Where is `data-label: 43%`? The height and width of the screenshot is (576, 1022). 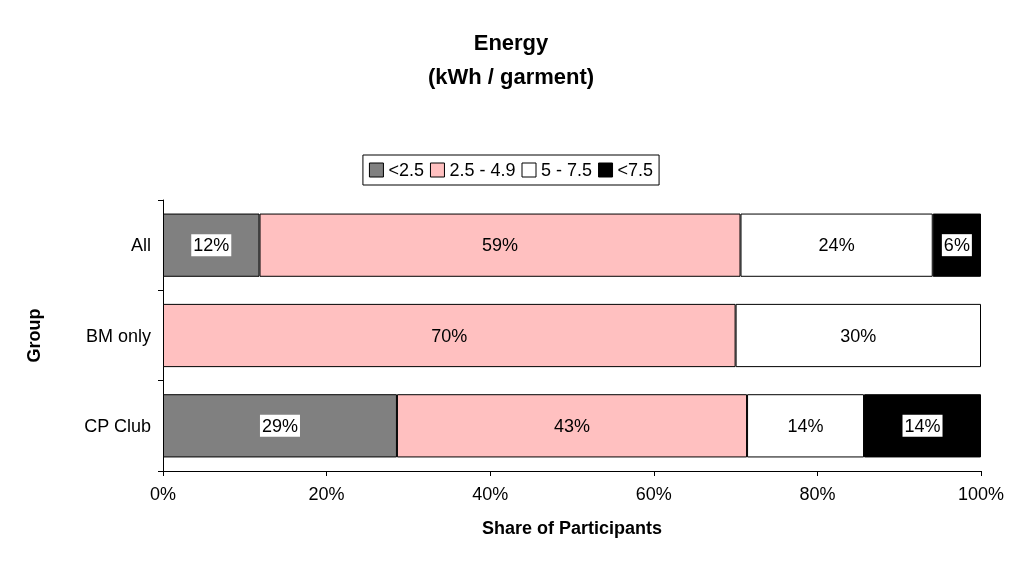
data-label: 43% is located at coordinates (572, 425).